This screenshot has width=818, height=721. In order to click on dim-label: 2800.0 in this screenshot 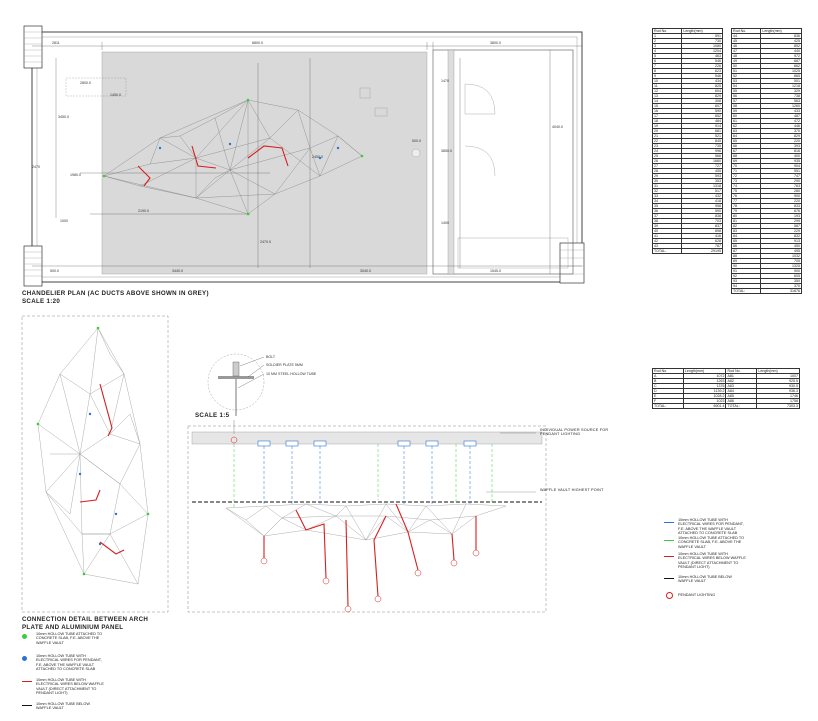, I will do `click(85, 83)`.